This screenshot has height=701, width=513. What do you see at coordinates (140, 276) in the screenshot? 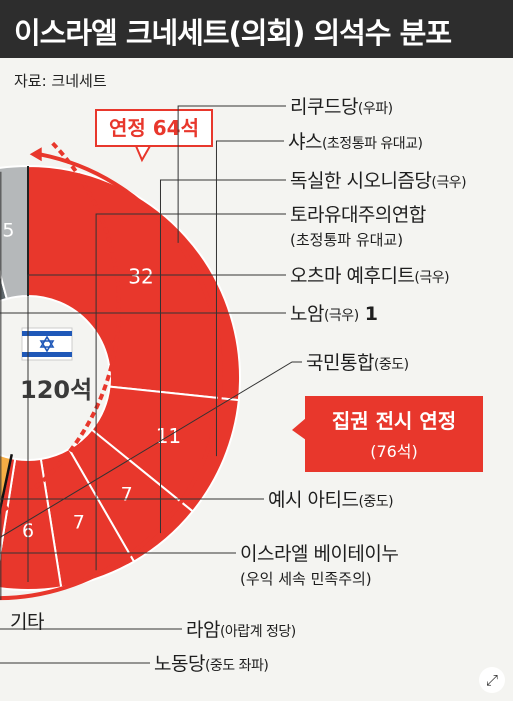
I see `seat-label-1: 32` at bounding box center [140, 276].